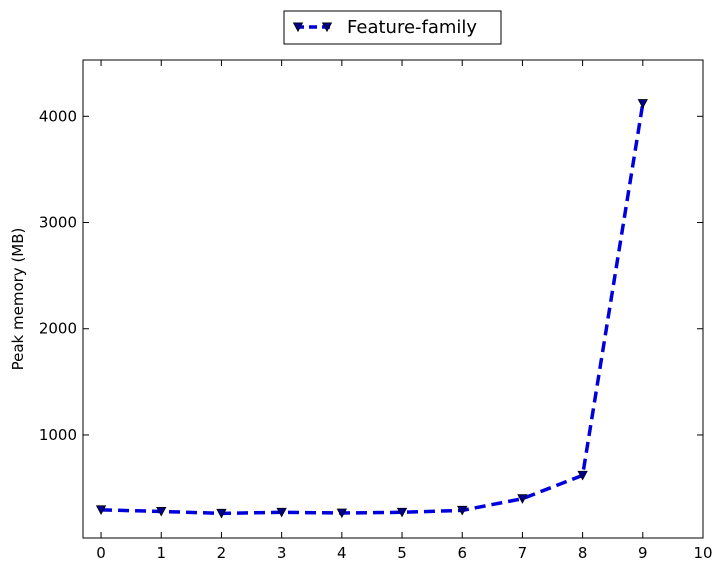  What do you see at coordinates (222, 553) in the screenshot?
I see `x-tick-label: 2` at bounding box center [222, 553].